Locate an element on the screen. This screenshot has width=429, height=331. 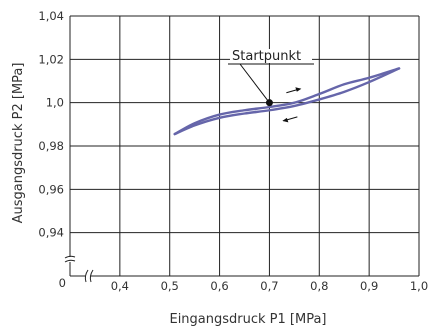
x-tick-label: 0,9 is located at coordinates (369, 286).